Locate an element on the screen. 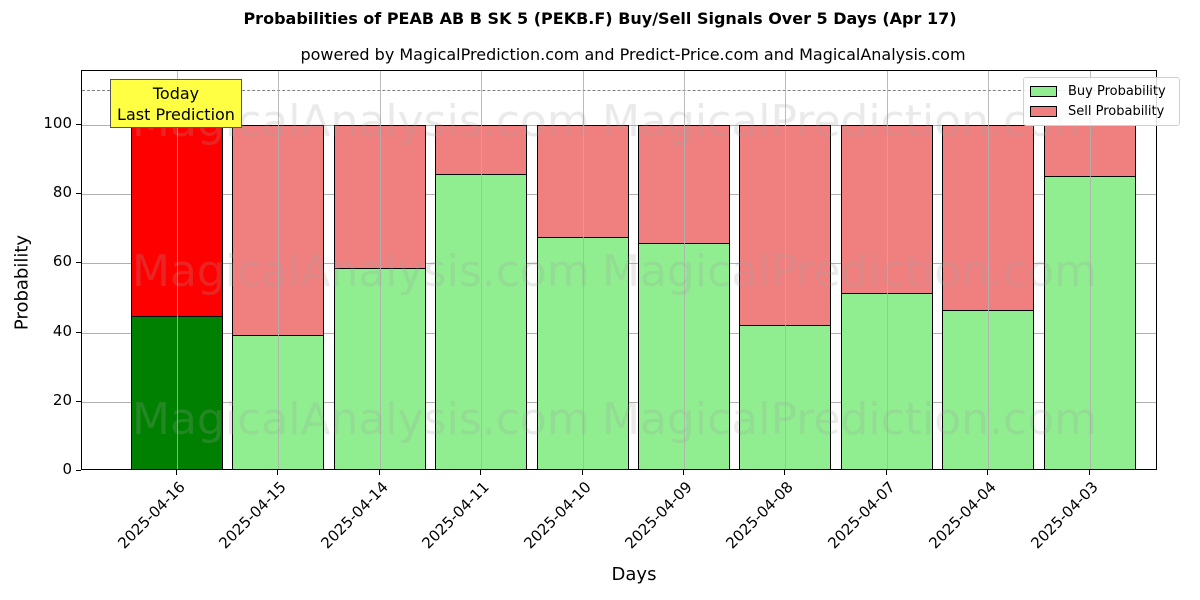 The height and width of the screenshot is (600, 1200). y-tick-label: 80 is located at coordinates (62, 192).